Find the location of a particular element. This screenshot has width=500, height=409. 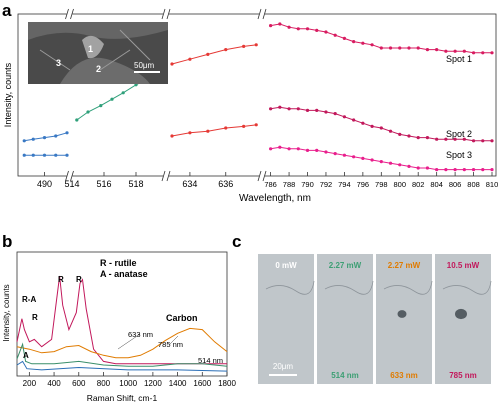

frame-wavelength-label-2: 633 nm is located at coordinates (404, 375).